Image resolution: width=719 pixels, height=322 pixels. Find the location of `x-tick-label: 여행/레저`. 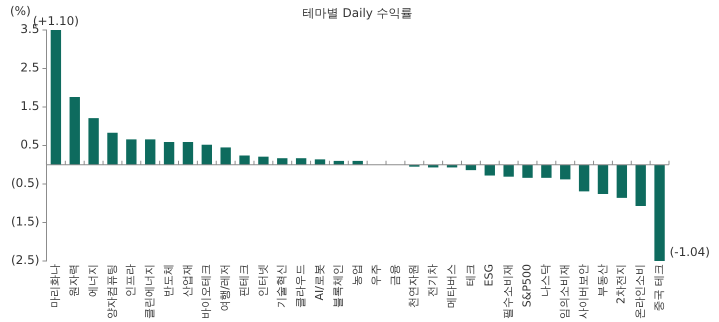

x-tick-label: 여행/레저 is located at coordinates (225, 288).